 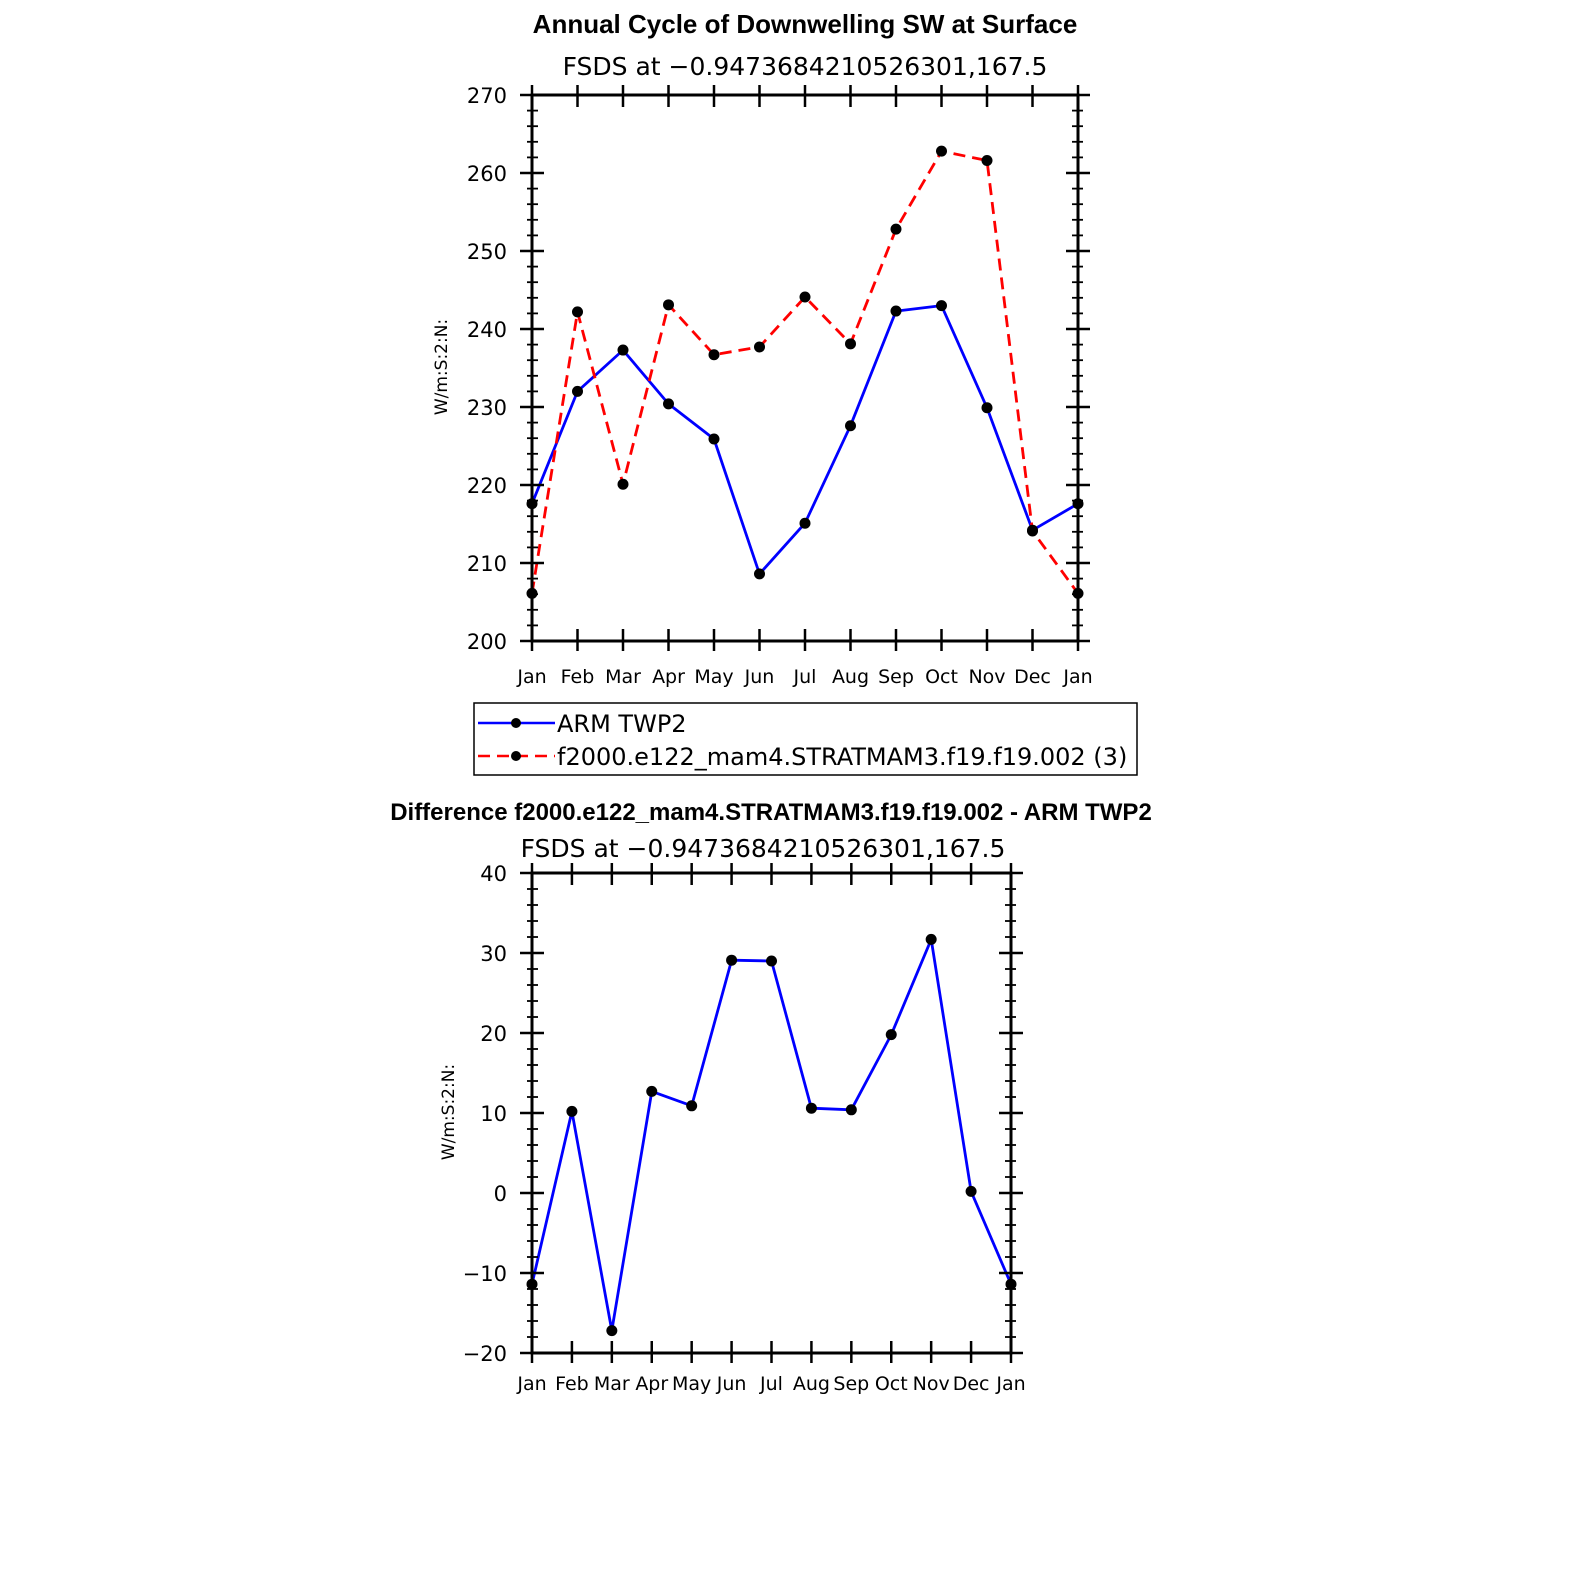 I want to click on legend-label-arm-twp2: ARM TWP2, so click(x=622, y=724).